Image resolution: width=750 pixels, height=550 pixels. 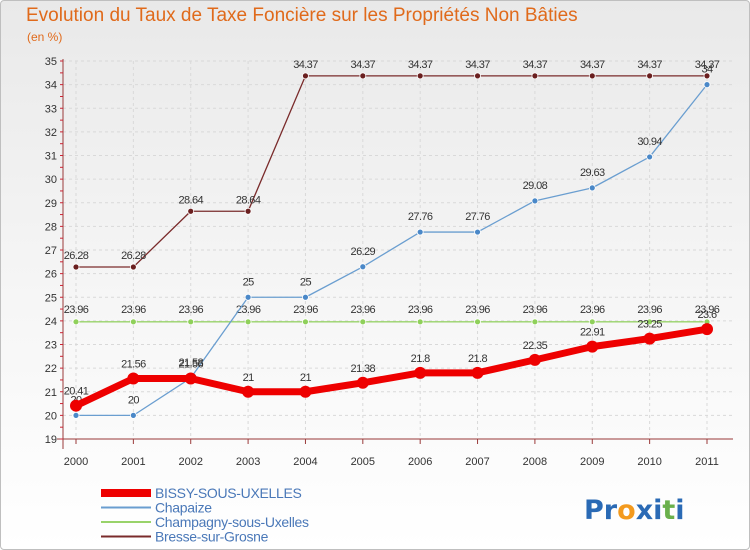 I want to click on legend-label: Champagny-sous-Uxelles, so click(x=232, y=522).